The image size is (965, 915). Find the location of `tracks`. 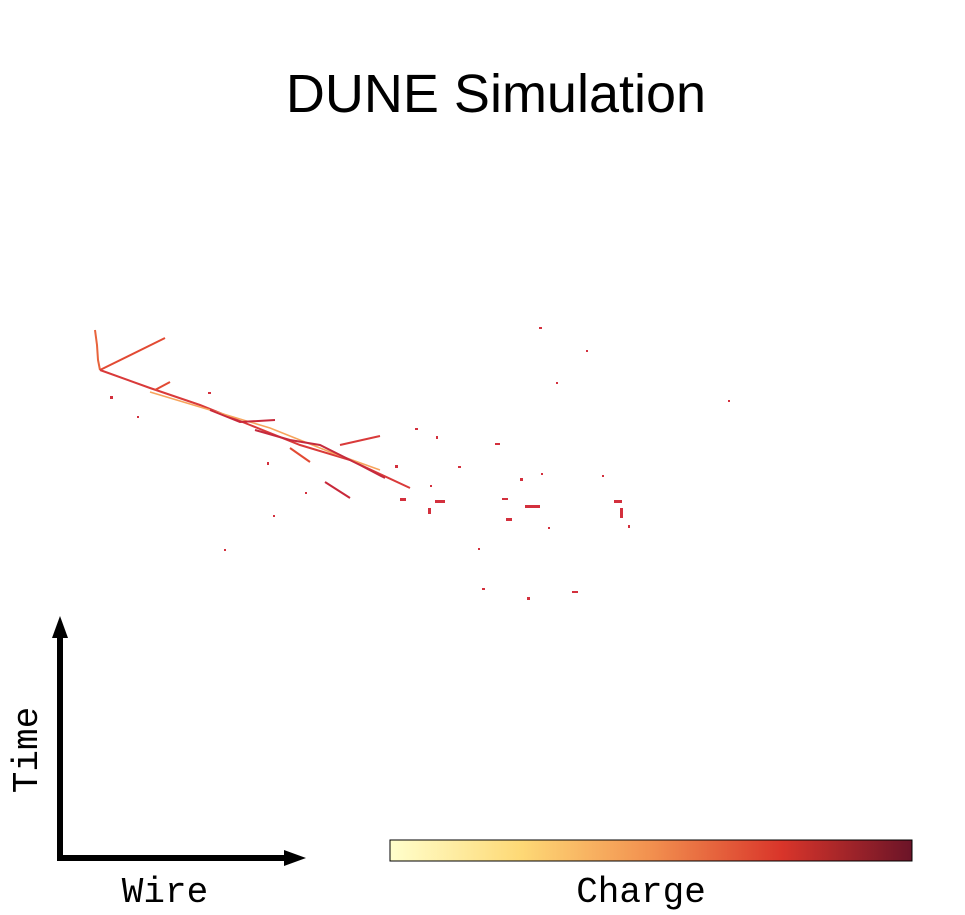

tracks is located at coordinates (252, 414).